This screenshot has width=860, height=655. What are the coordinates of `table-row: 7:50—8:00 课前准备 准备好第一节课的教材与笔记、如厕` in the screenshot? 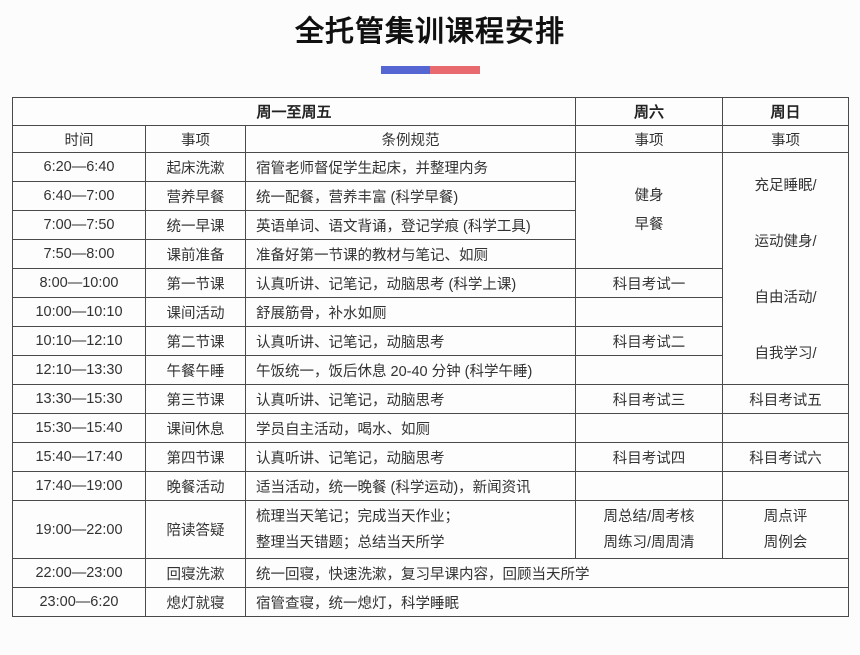 It's located at (430, 254).